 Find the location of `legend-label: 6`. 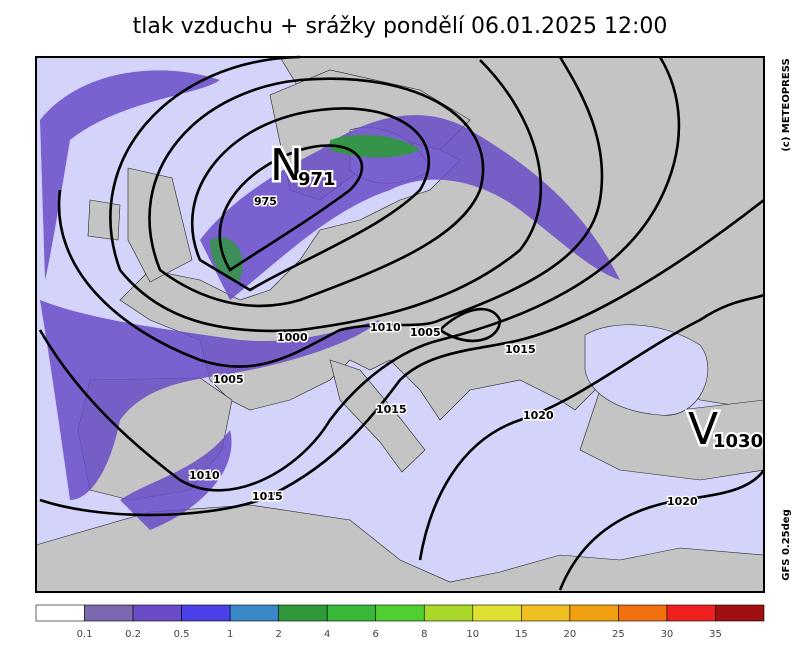

legend-label: 6 is located at coordinates (376, 634).